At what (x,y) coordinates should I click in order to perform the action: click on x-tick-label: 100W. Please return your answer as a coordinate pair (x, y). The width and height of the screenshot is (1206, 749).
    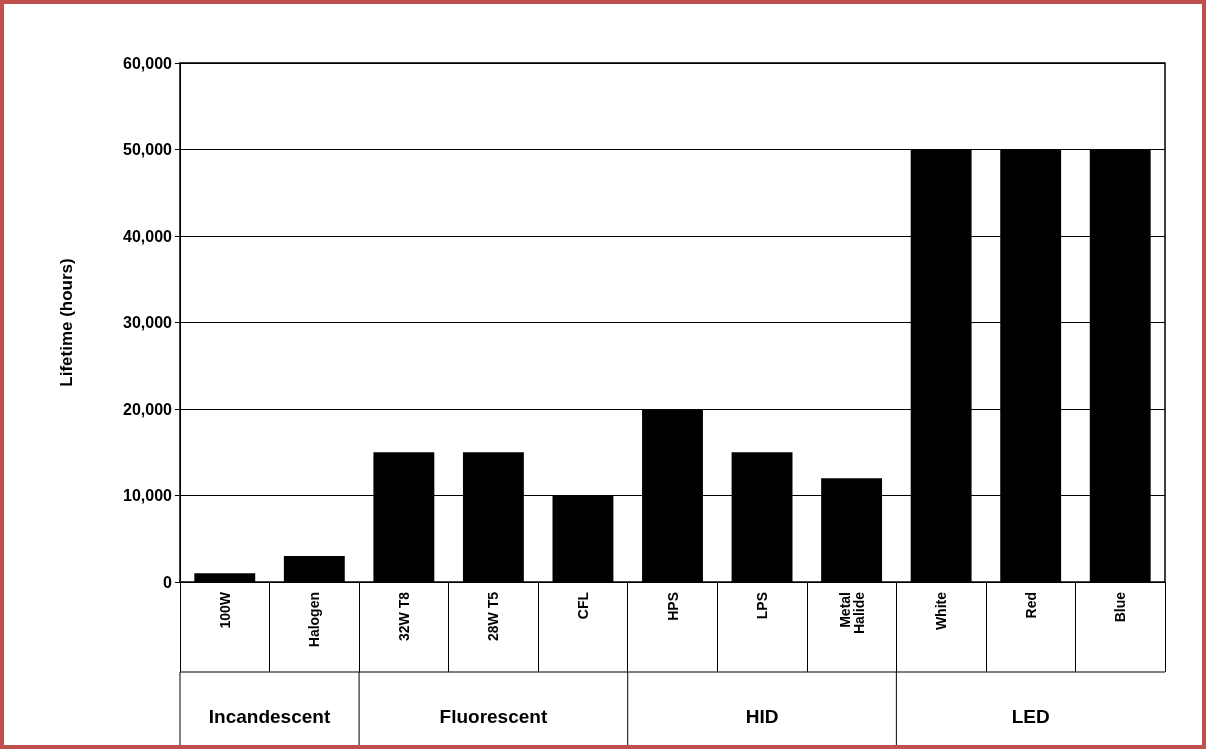
    Looking at the image, I should click on (224, 610).